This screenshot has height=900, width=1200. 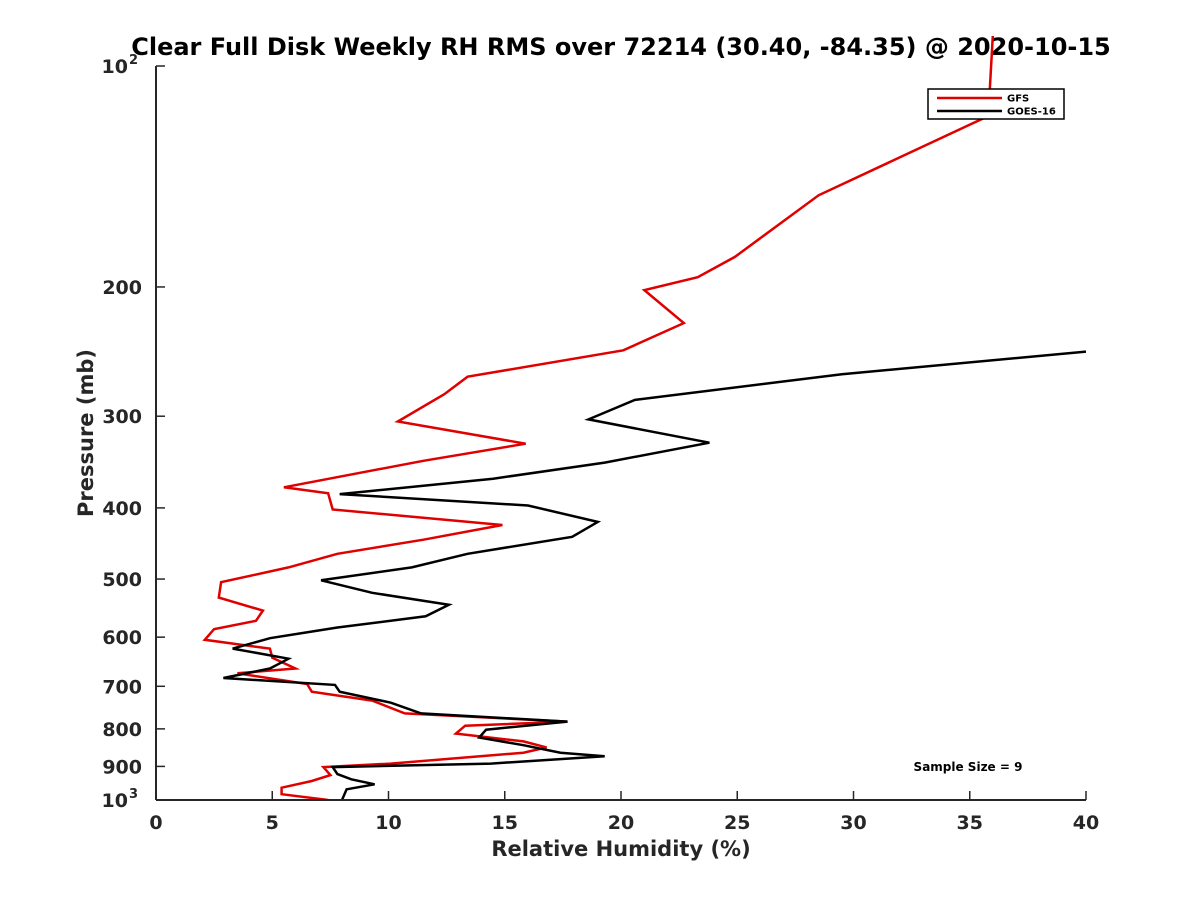 I want to click on x-tick-label: 35, so click(x=970, y=823).